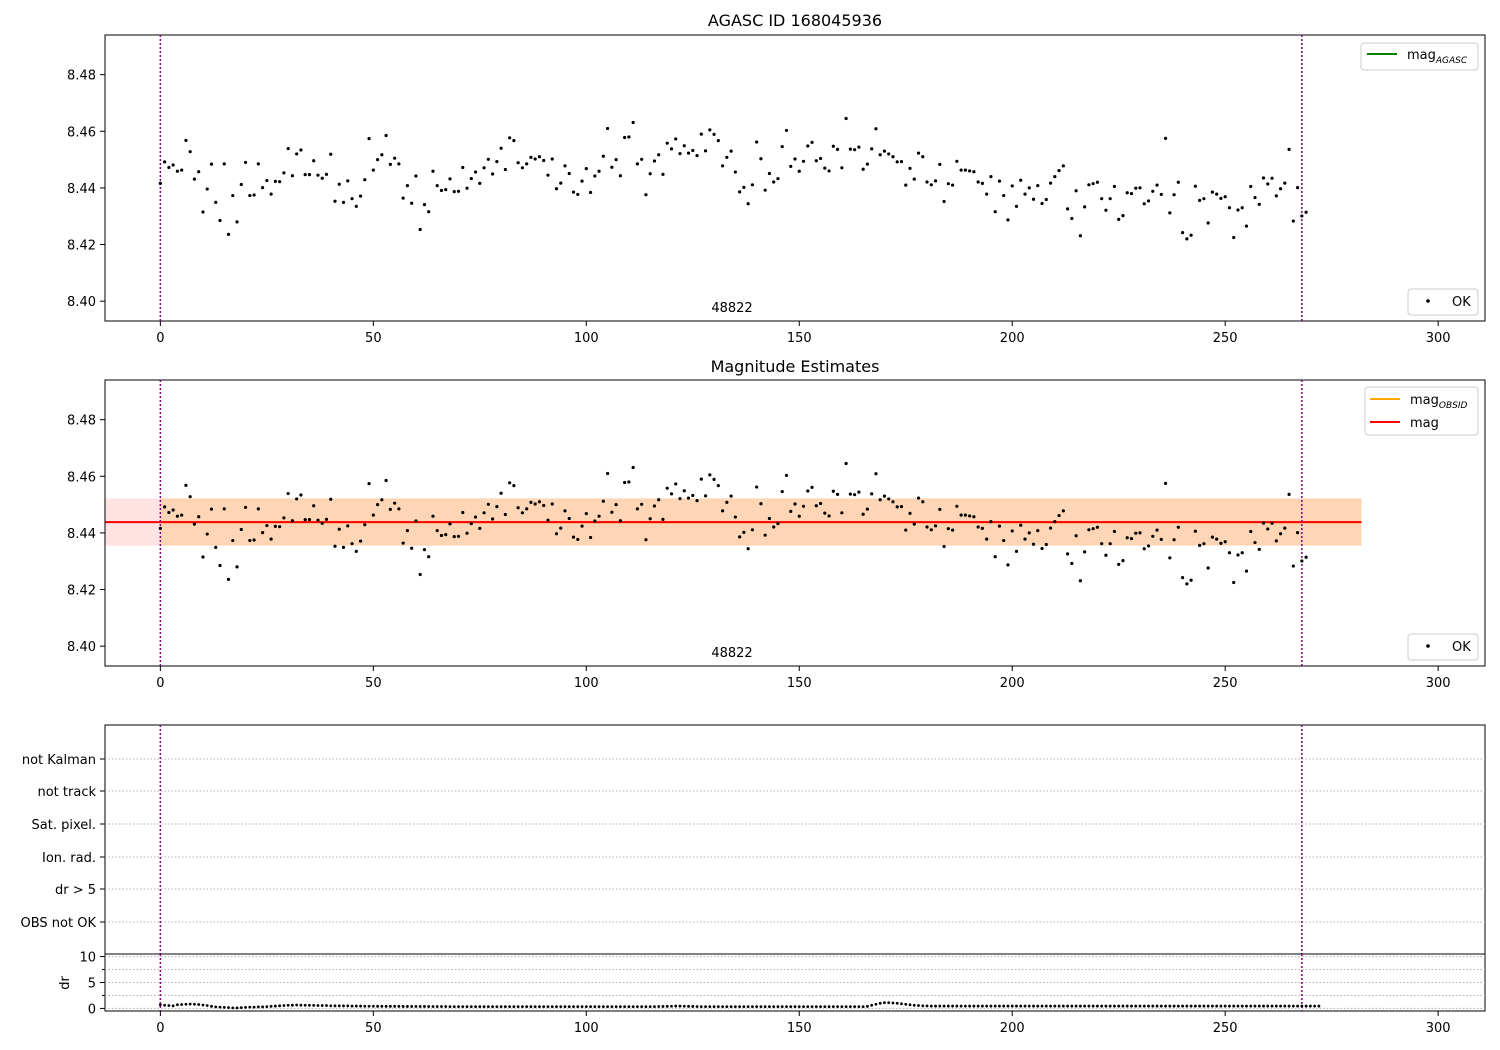 This screenshot has width=1500, height=1050. What do you see at coordinates (92, 1009) in the screenshot?
I see `dr-y-tick-label: 0` at bounding box center [92, 1009].